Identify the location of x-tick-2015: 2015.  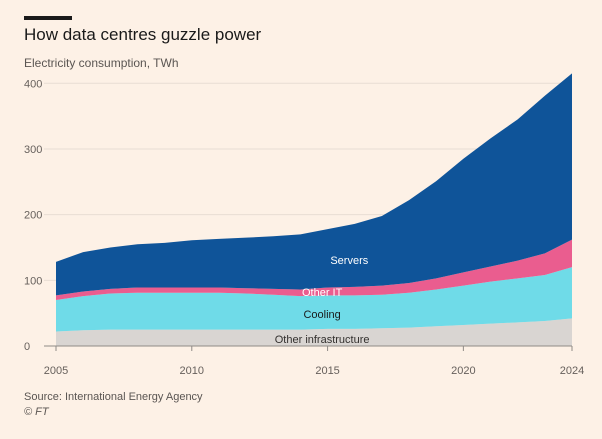
(327, 371).